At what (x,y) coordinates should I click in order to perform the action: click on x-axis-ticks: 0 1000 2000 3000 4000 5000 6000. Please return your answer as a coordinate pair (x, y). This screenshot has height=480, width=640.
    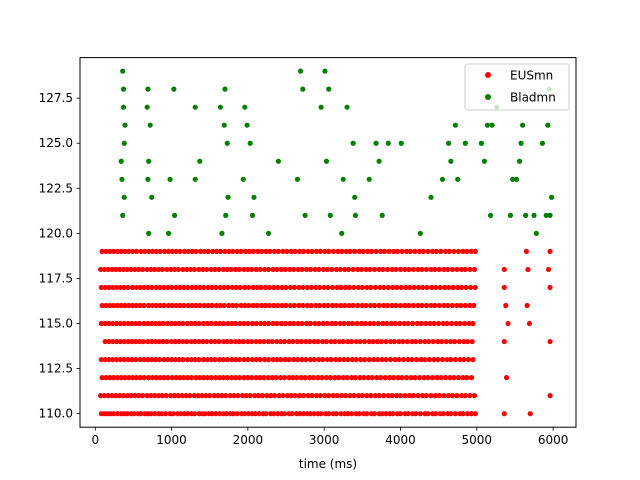
    Looking at the image, I should click on (329, 437).